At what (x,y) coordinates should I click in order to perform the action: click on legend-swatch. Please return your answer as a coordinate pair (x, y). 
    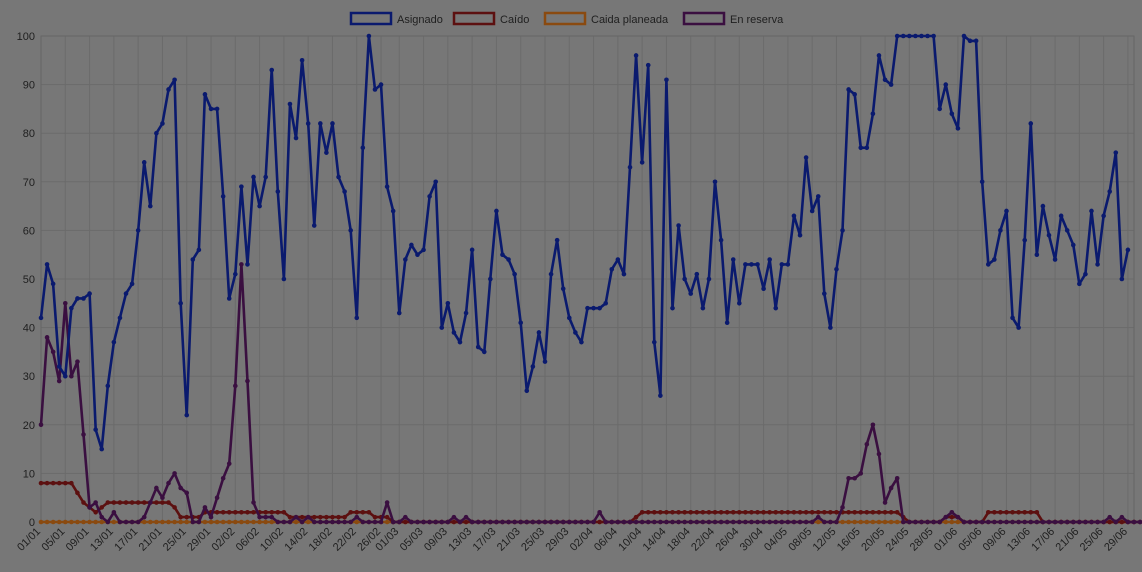
    Looking at the image, I should click on (371, 18).